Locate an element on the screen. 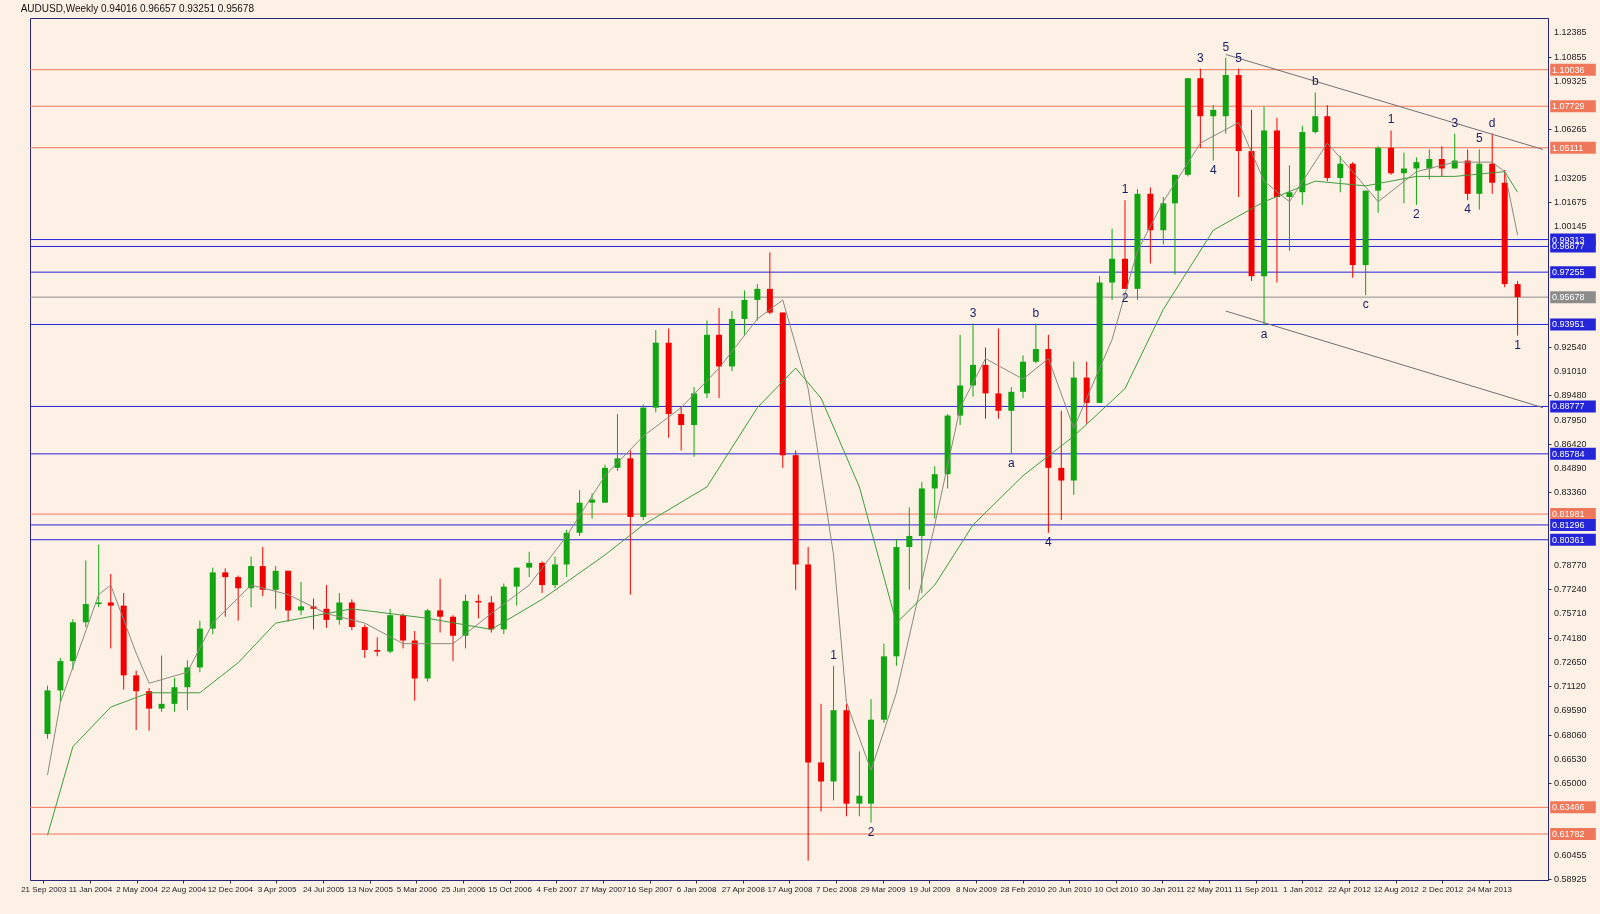 The width and height of the screenshot is (1600, 914). y-tick-label: 0.72650 is located at coordinates (1570, 661).